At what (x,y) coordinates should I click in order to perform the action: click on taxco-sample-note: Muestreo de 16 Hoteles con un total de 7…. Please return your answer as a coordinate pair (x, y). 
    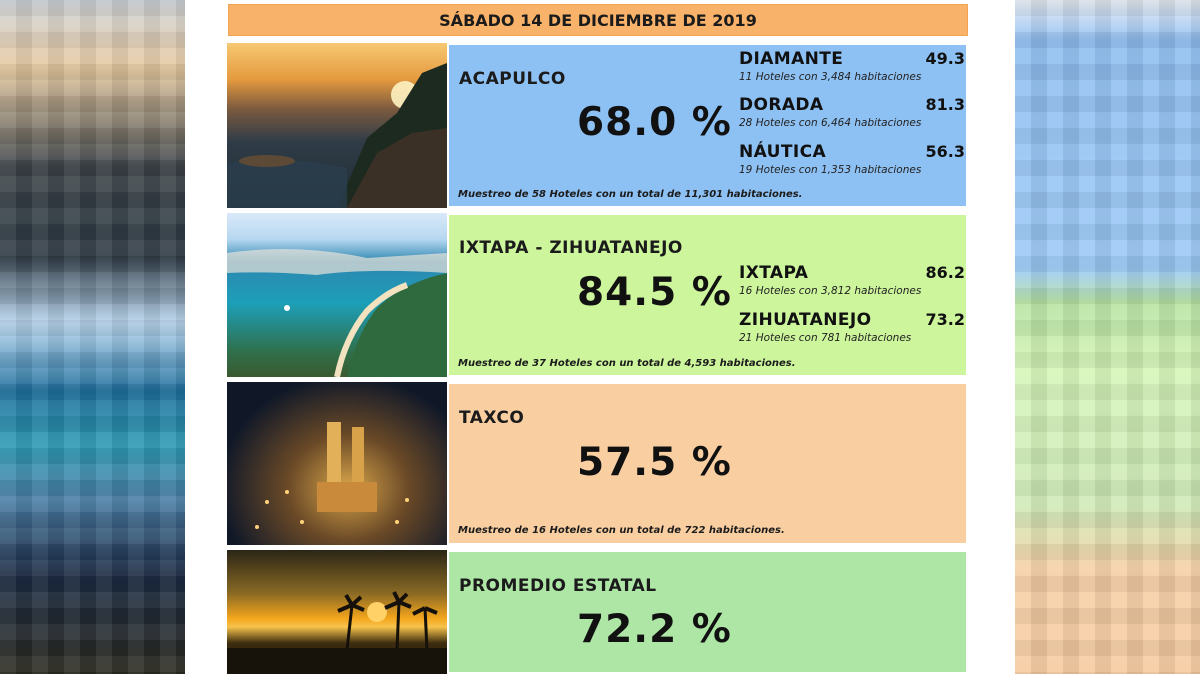
    Looking at the image, I should click on (621, 530).